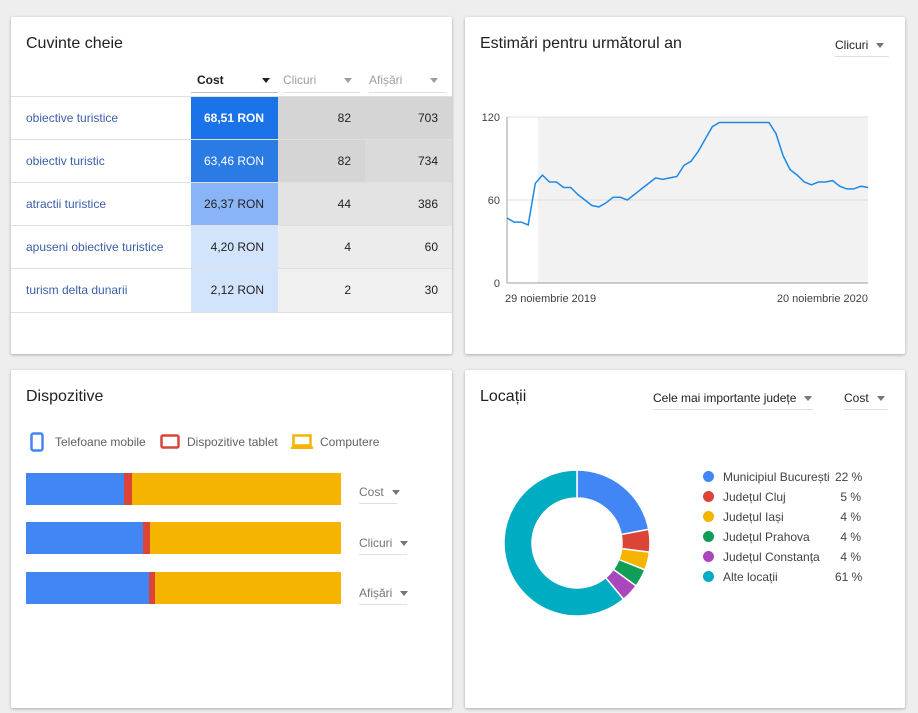 This screenshot has width=918, height=713. I want to click on bar-metric-dropdown-impressions: Afișări, so click(384, 595).